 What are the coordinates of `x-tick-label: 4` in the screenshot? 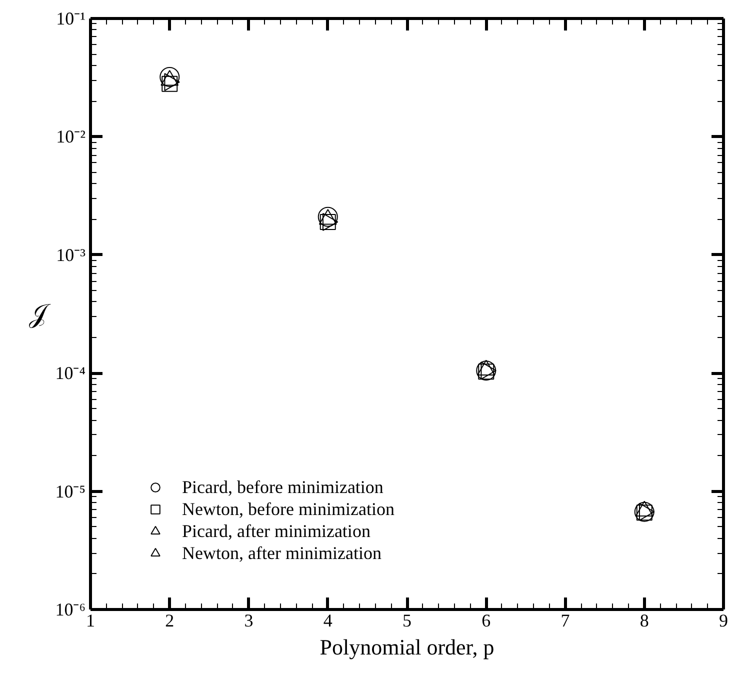 It's located at (327, 620).